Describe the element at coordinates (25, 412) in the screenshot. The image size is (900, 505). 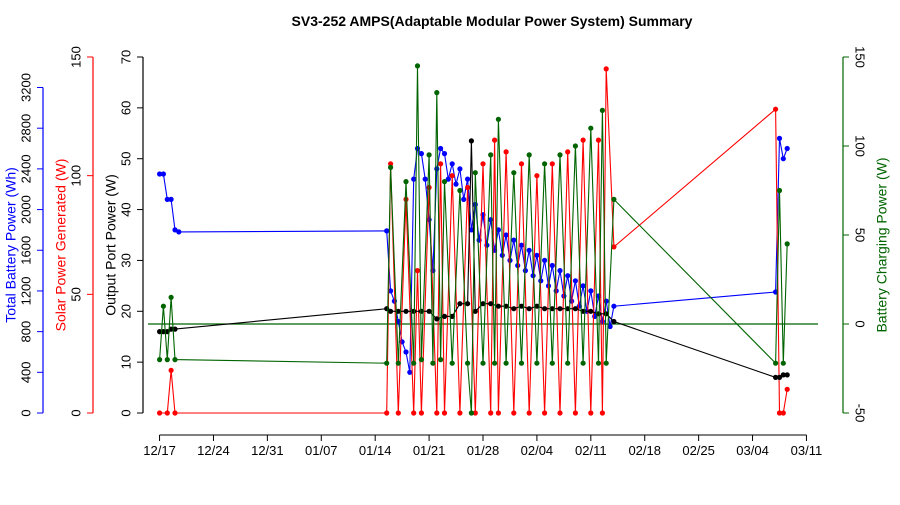
I see `y-tick-label: 0` at that location.